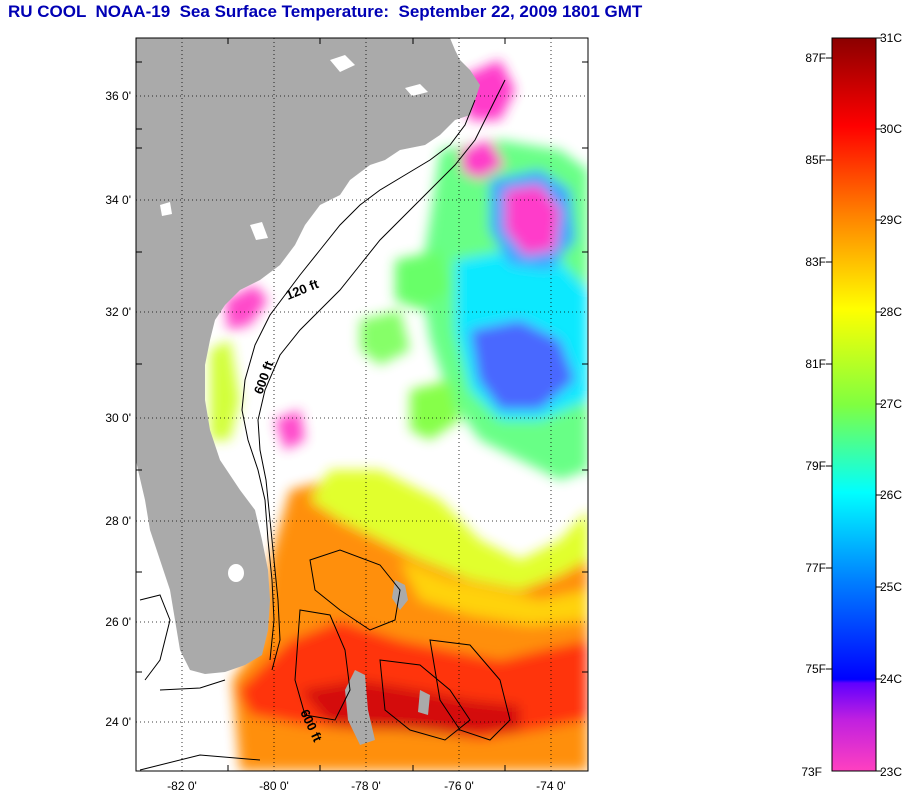 The image size is (913, 801). Describe the element at coordinates (274, 786) in the screenshot. I see `lon-label-80: -80 0'` at that location.